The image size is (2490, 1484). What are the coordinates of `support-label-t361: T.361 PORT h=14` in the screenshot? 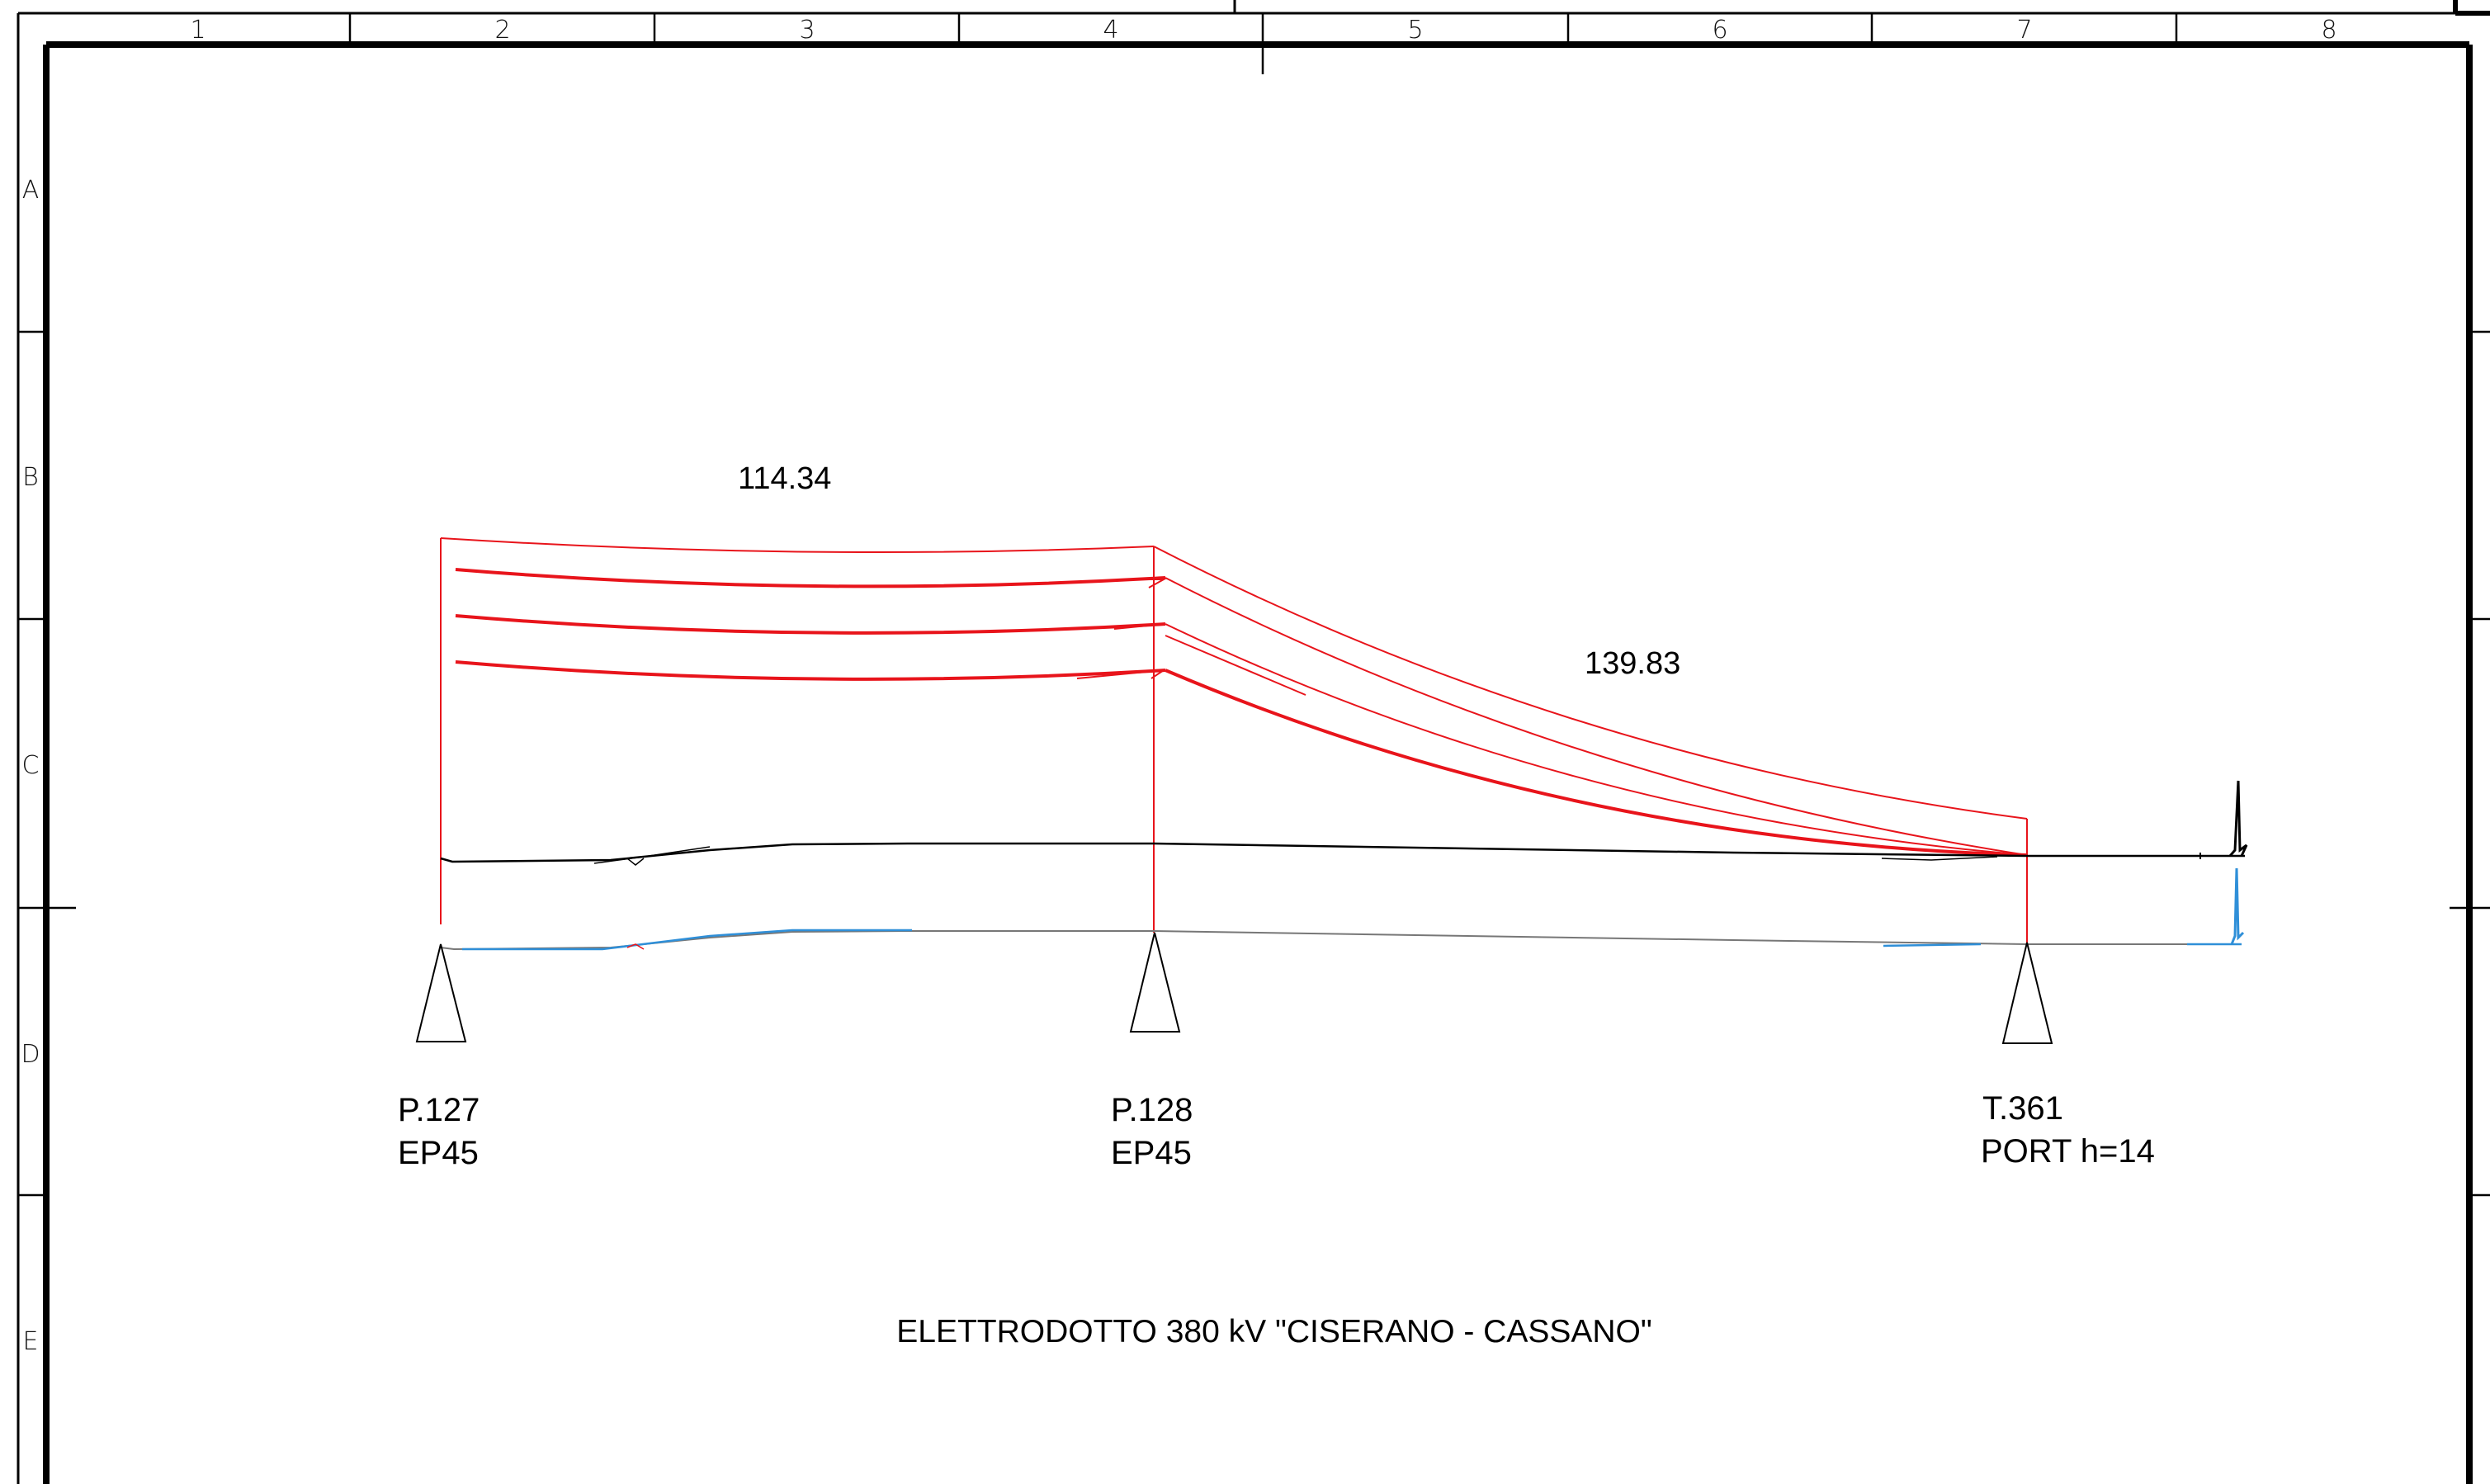 It's located at (2068, 1130).